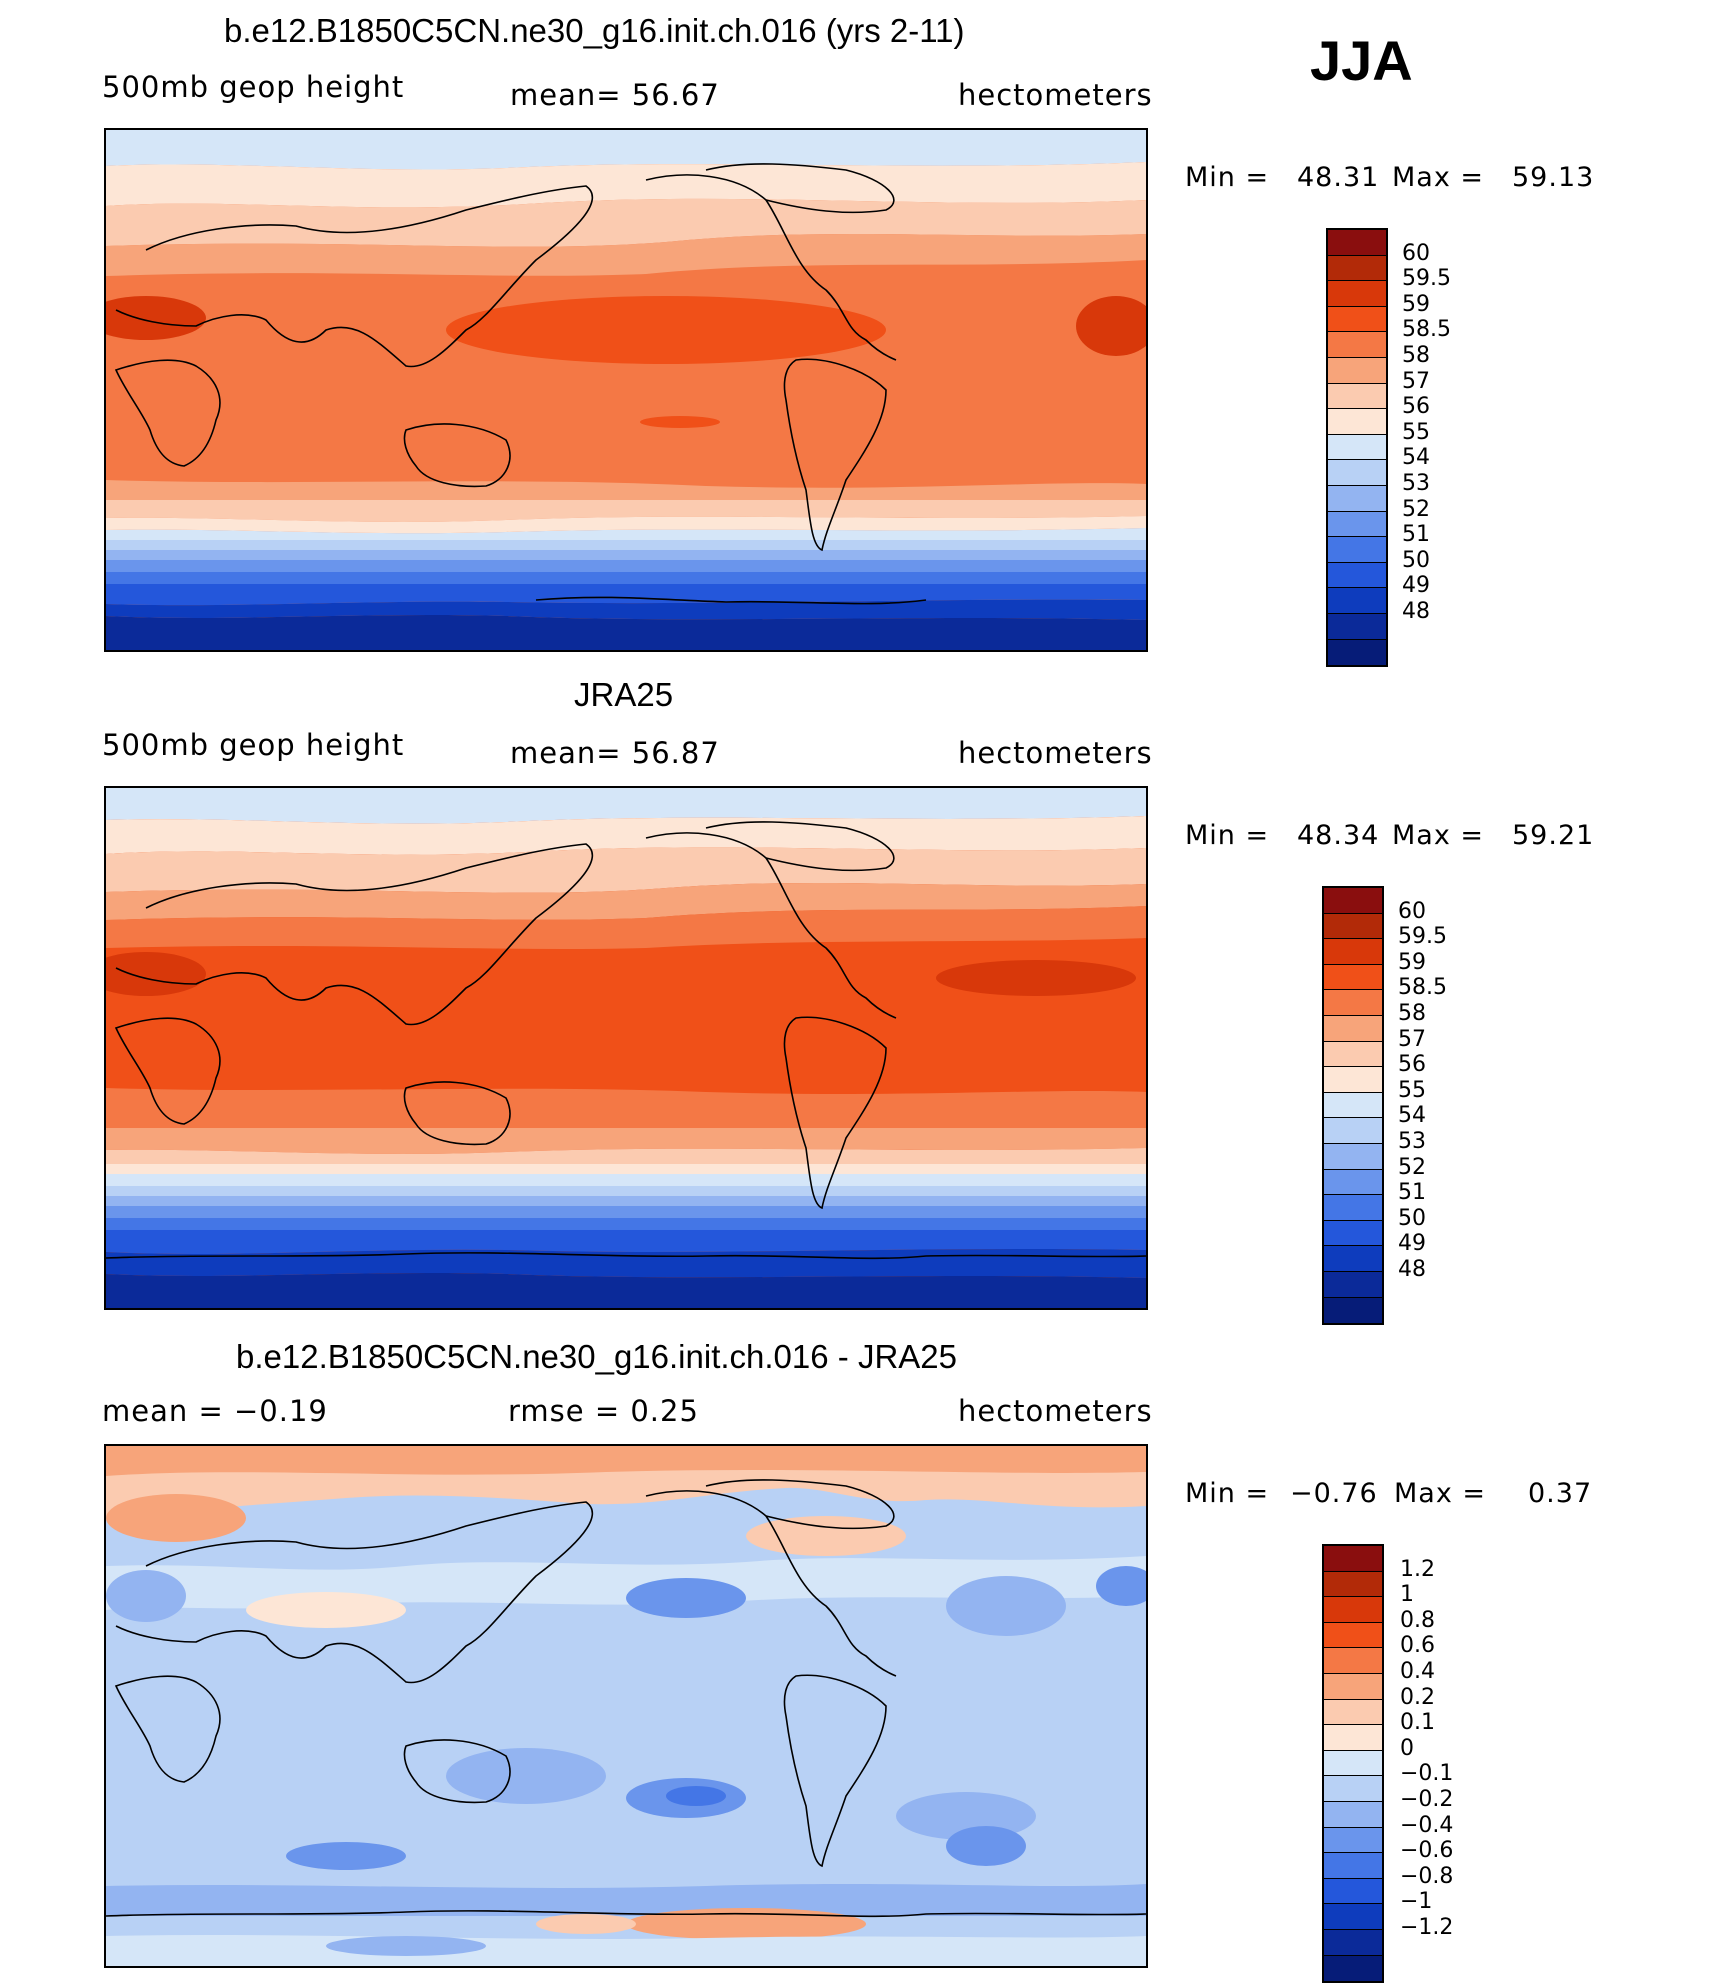 Image resolution: width=1710 pixels, height=1986 pixels. Describe the element at coordinates (1407, 1748) in the screenshot. I see `colorbar-tick-label: 0` at that location.